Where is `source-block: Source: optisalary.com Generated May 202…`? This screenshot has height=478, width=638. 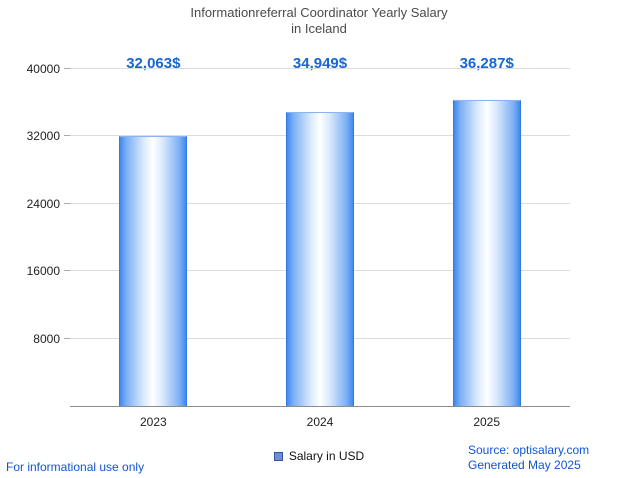
source-block: Source: optisalary.com Generated May 202… is located at coordinates (528, 458).